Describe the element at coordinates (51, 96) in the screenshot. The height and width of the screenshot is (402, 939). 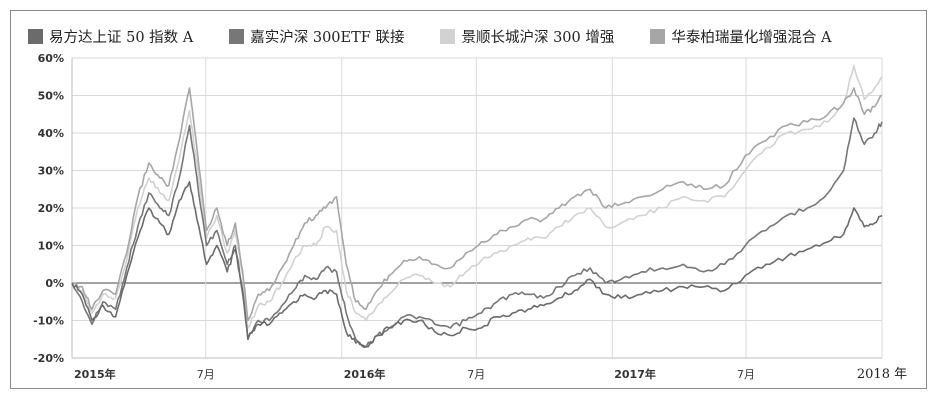
I see `y-tick-label: 50%` at that location.